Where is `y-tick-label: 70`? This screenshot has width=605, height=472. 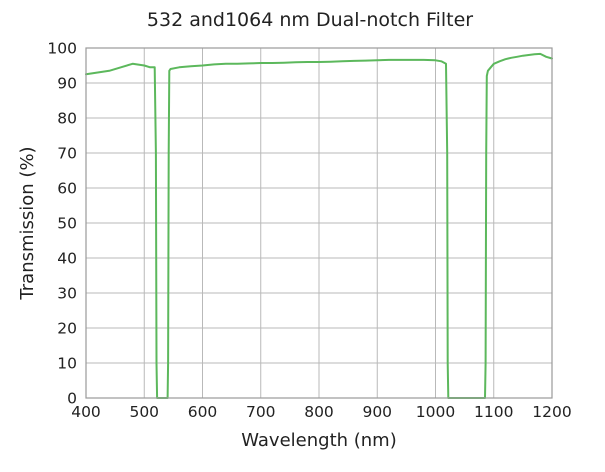 y-tick-label: 70 is located at coordinates (67, 154).